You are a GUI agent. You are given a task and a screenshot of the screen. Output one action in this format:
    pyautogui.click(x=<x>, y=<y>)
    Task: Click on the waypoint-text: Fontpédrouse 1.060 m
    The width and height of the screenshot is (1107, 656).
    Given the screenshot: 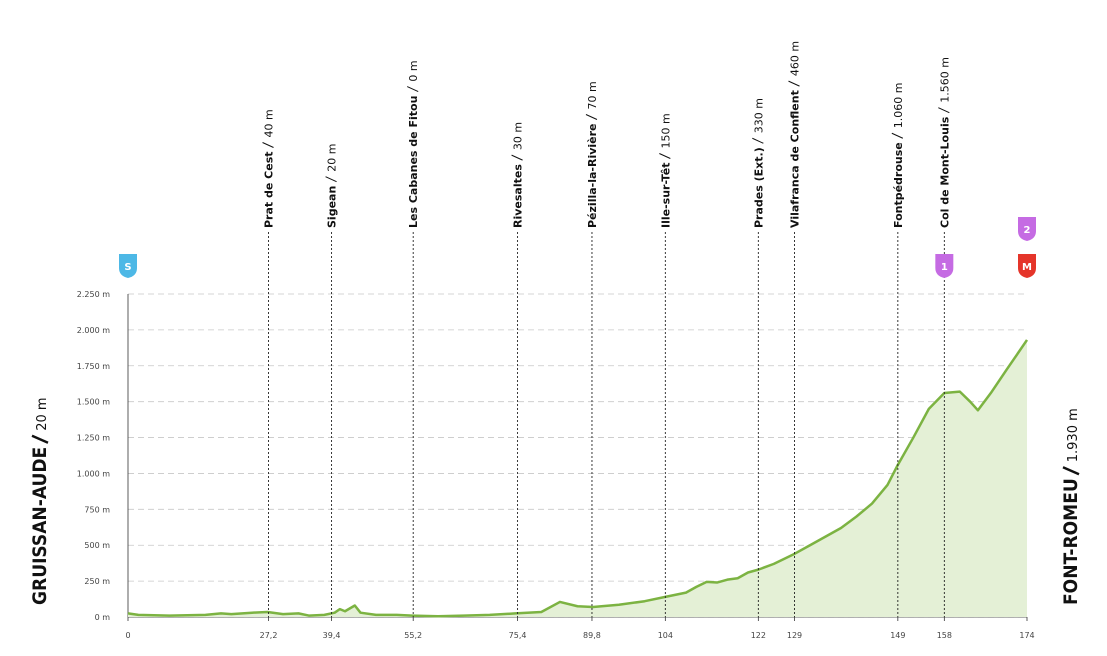 What is the action you would take?
    pyautogui.click(x=898, y=155)
    